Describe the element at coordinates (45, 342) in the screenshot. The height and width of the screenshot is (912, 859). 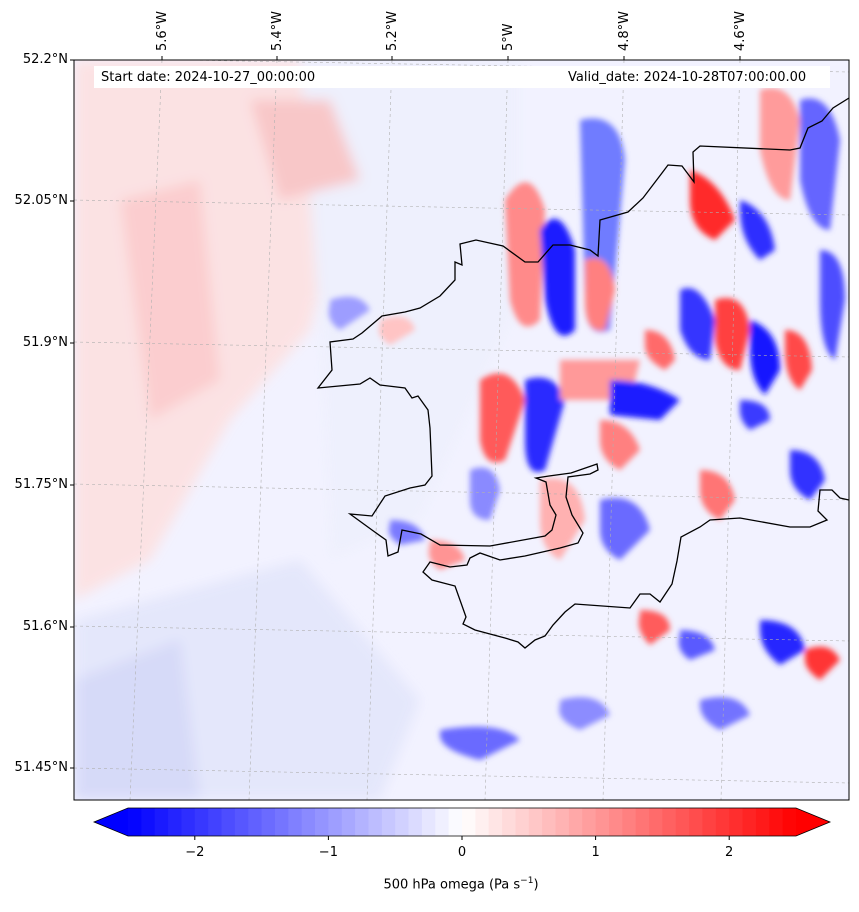
I see `lat-label: 51.9°N` at that location.